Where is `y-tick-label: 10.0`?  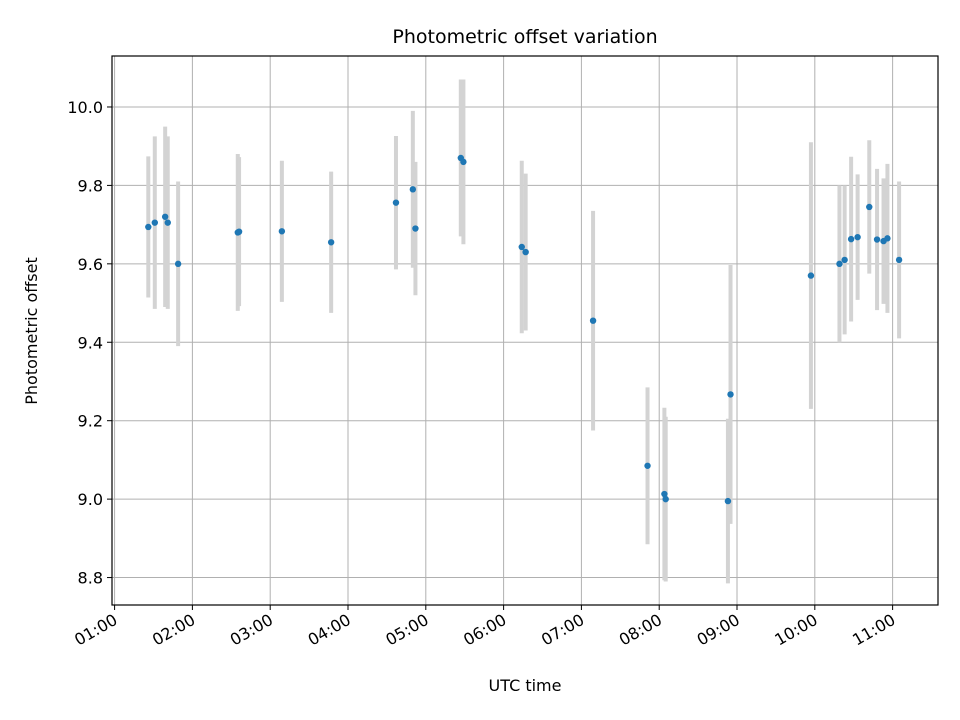 y-tick-label: 10.0 is located at coordinates (85, 107).